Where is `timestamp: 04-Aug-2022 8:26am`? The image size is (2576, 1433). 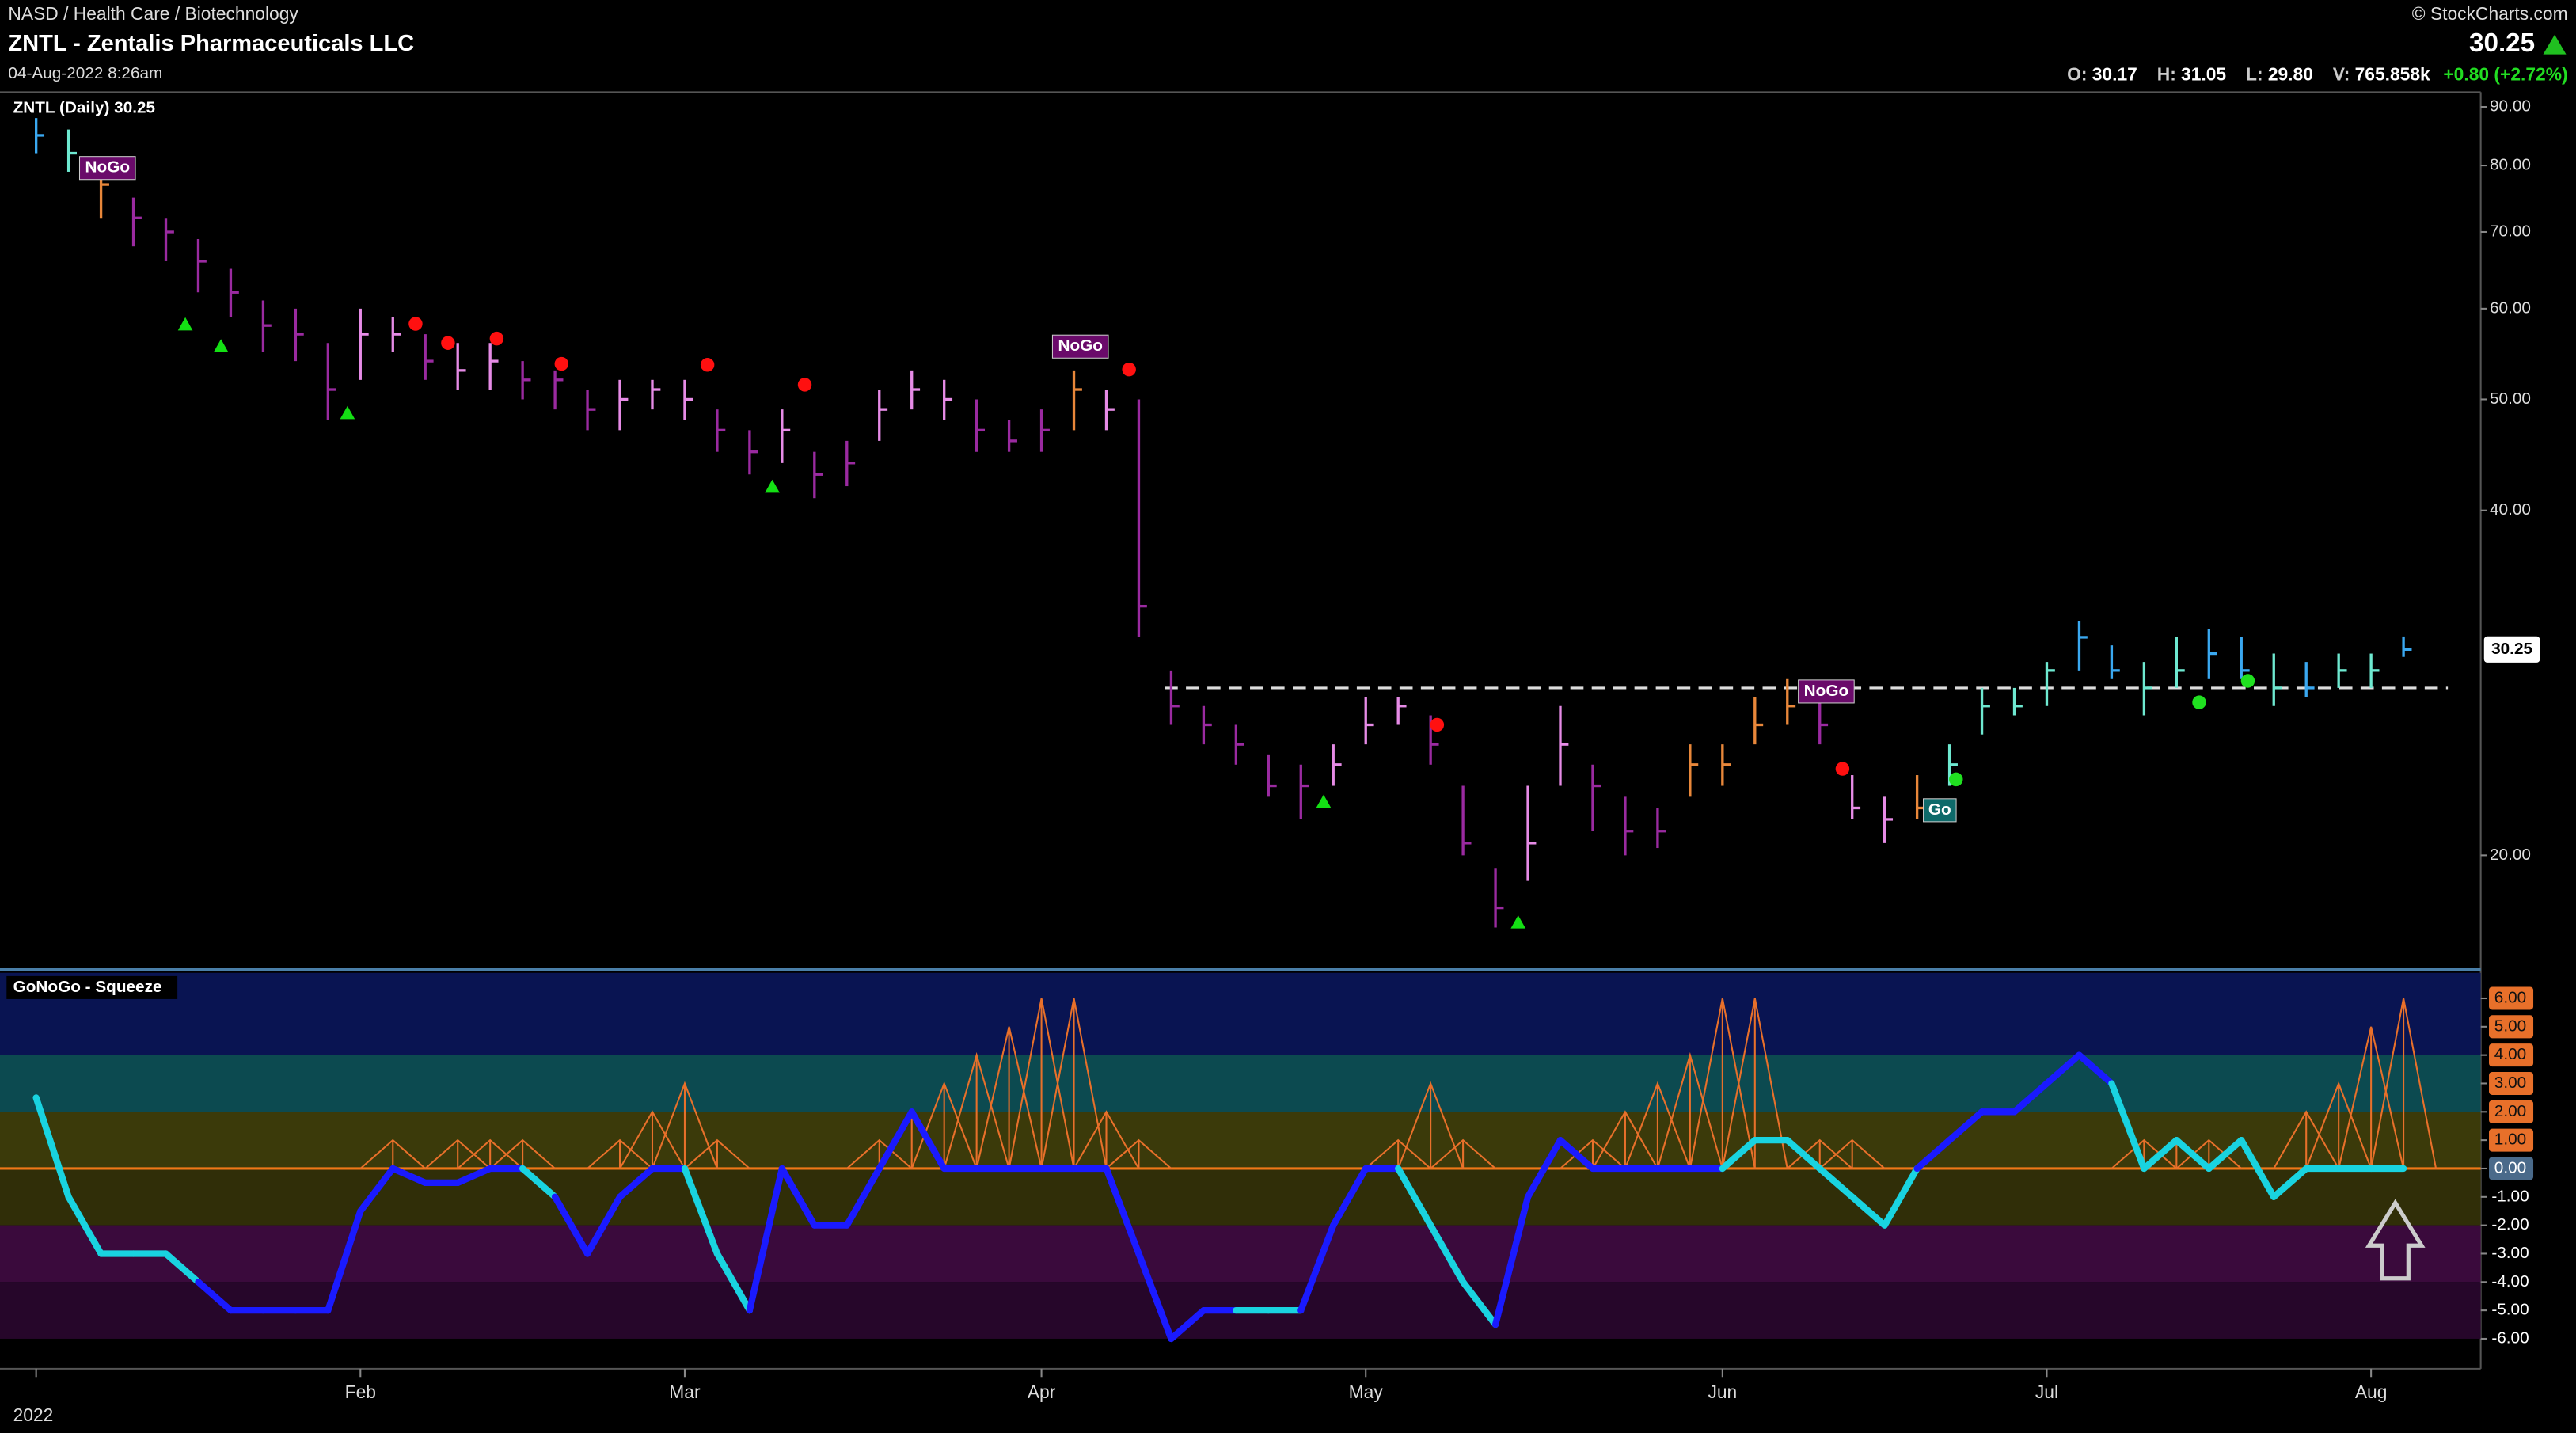 timestamp: 04-Aug-2022 8:26am is located at coordinates (85, 73).